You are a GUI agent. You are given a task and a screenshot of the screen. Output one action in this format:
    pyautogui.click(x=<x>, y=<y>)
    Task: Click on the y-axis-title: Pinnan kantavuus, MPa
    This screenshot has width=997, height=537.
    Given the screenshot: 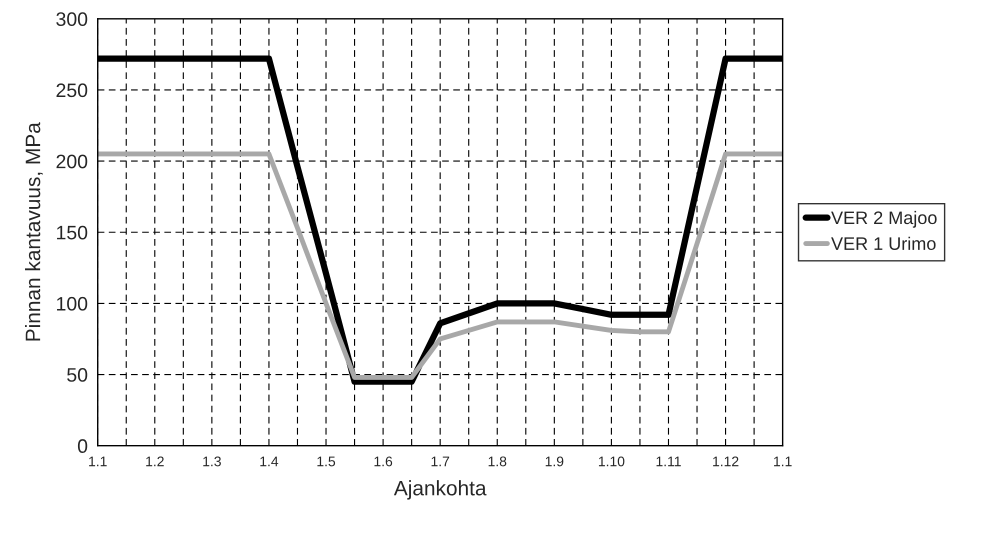 What is the action you would take?
    pyautogui.click(x=34, y=231)
    